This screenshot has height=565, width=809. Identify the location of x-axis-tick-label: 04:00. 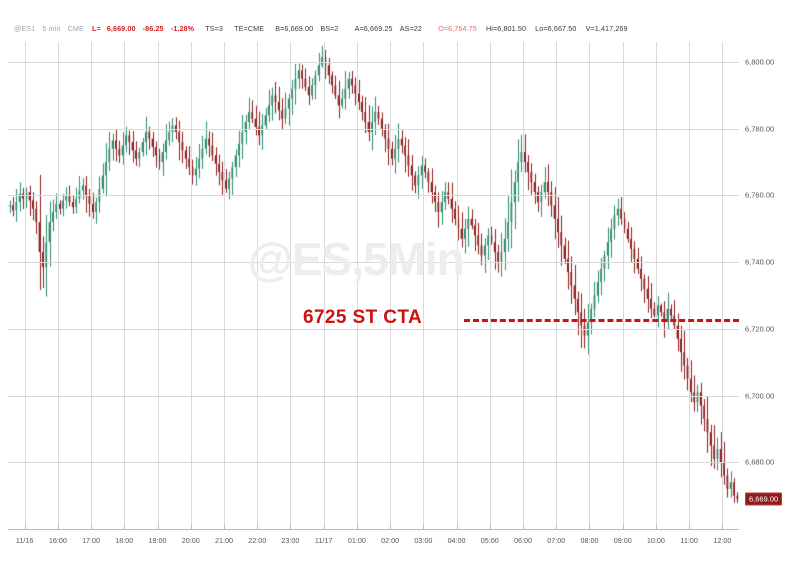
(456, 540).